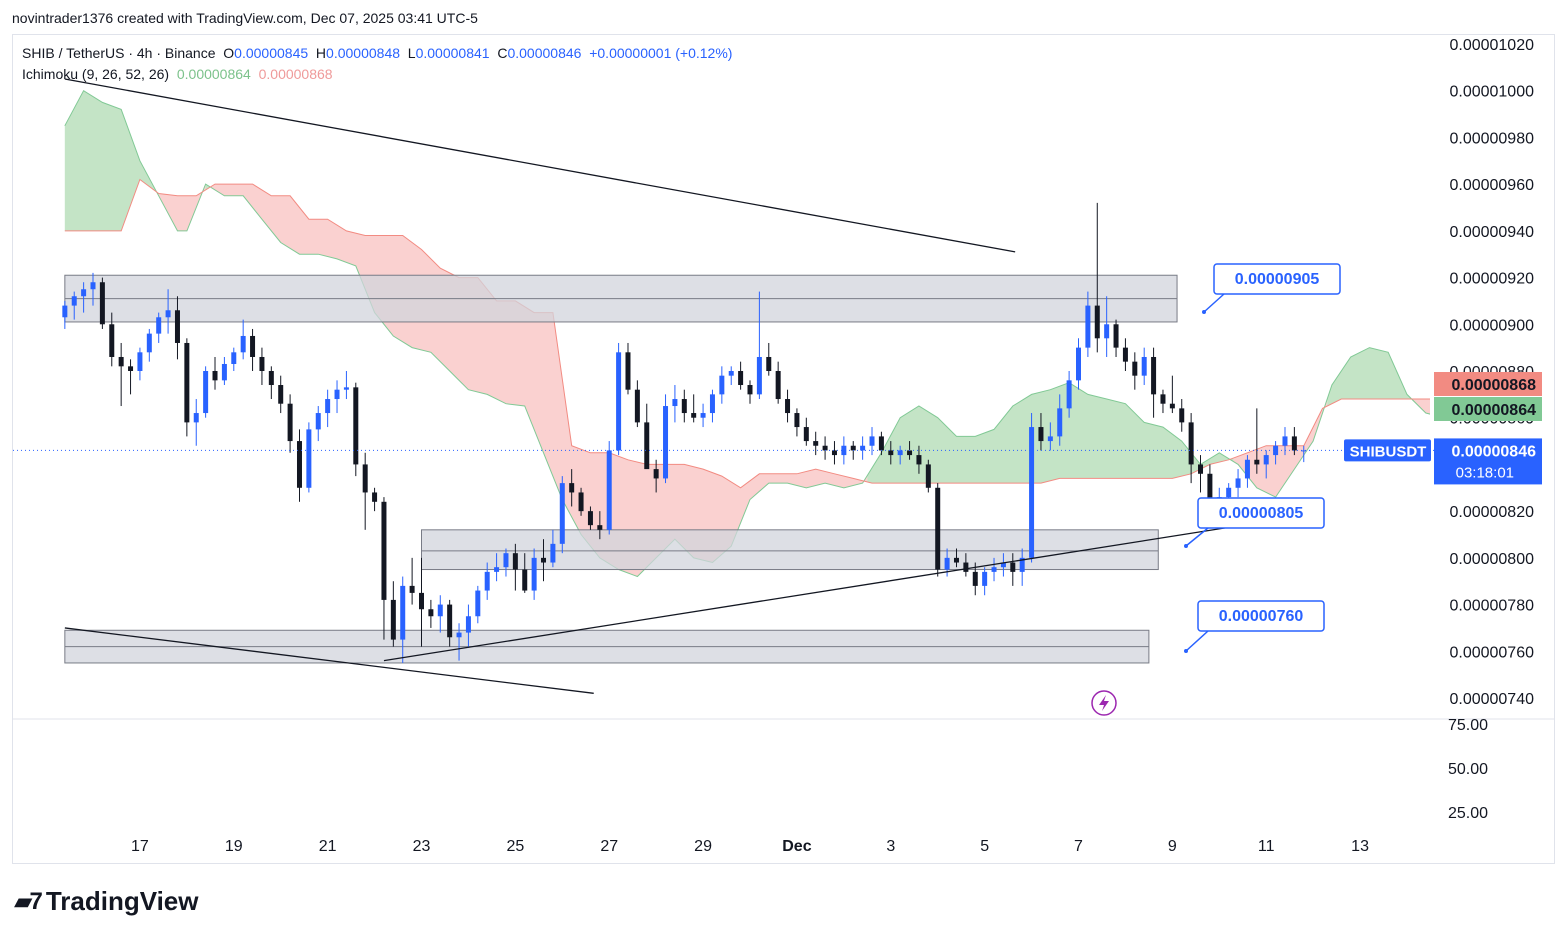 Image resolution: width=1568 pixels, height=940 pixels. I want to click on tradingview-logo: ▰7 TradingView, so click(106, 901).